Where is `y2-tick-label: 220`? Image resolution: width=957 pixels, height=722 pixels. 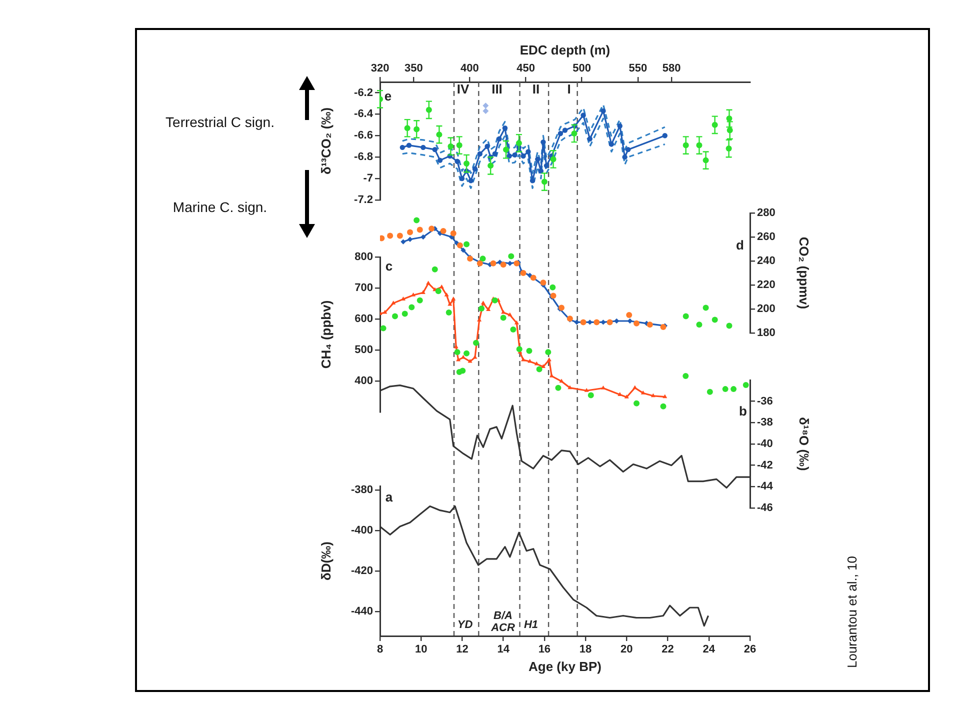
y2-tick-label: 220 is located at coordinates (766, 285).